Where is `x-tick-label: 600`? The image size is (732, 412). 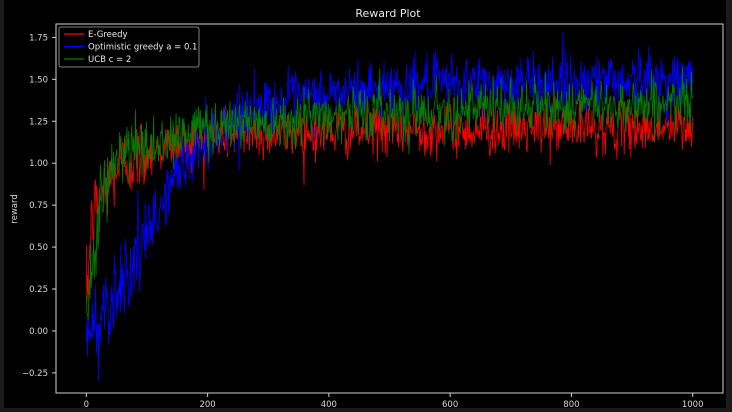
x-tick-label: 600 is located at coordinates (450, 404).